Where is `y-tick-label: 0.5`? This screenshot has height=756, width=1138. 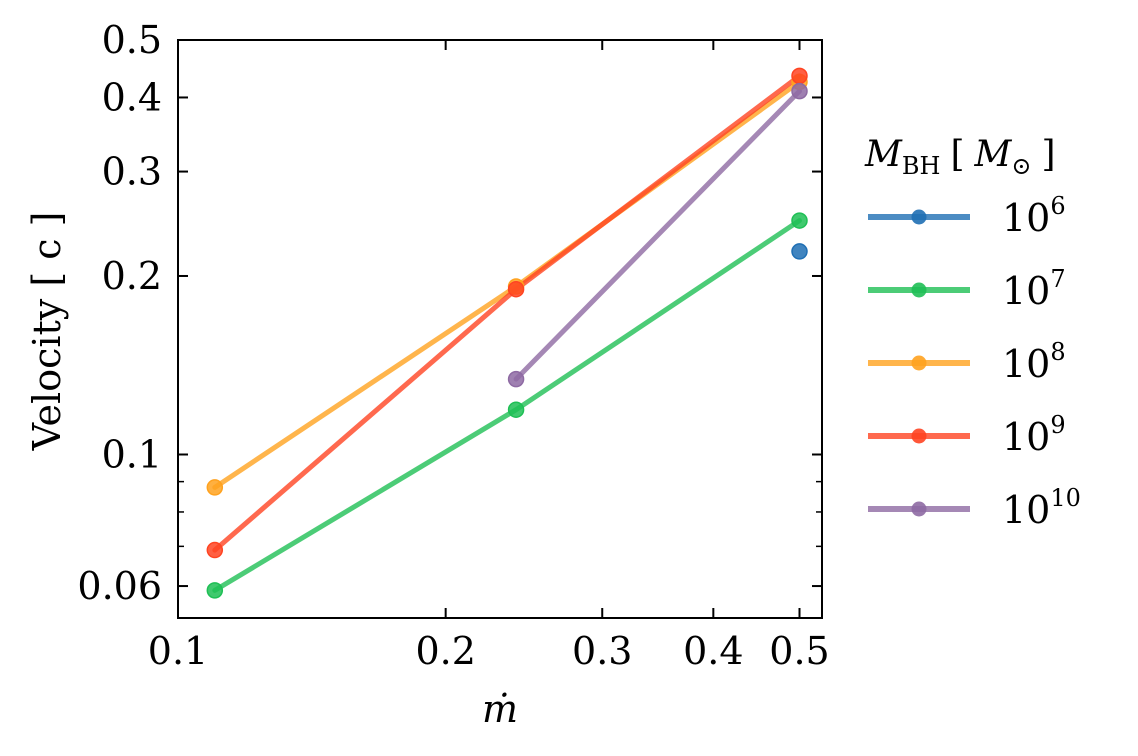 y-tick-label: 0.5 is located at coordinates (132, 40).